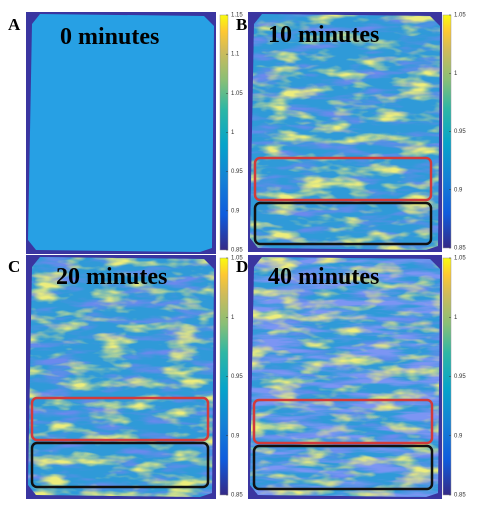 Image resolution: width=483 pixels, height=507 pixels. Describe the element at coordinates (241, 24) in the screenshot. I see `panel-letter: B` at that location.